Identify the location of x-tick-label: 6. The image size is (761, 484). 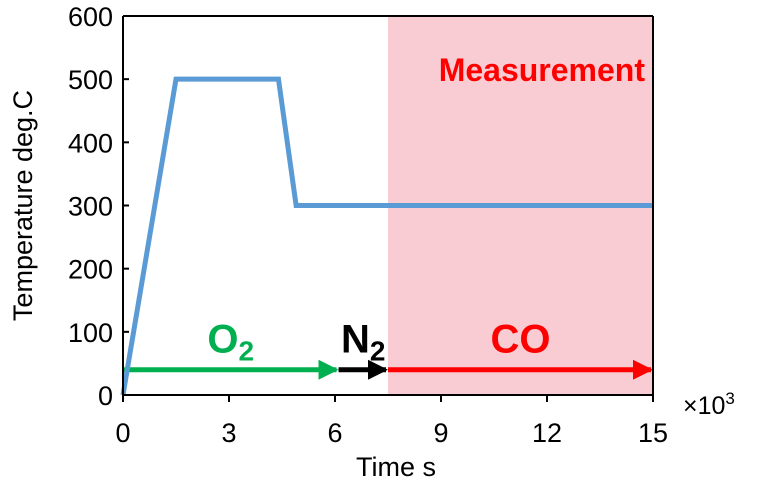
(334, 433).